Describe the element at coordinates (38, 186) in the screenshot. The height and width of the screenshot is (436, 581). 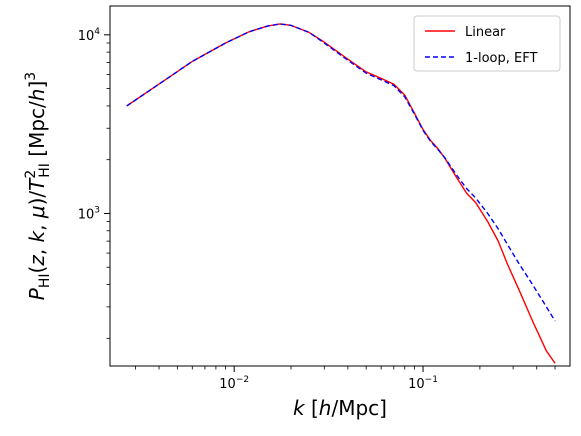
I see `y-axis-label: PHI(z, k, μ)/T2HI [Mpc/h]3` at that location.